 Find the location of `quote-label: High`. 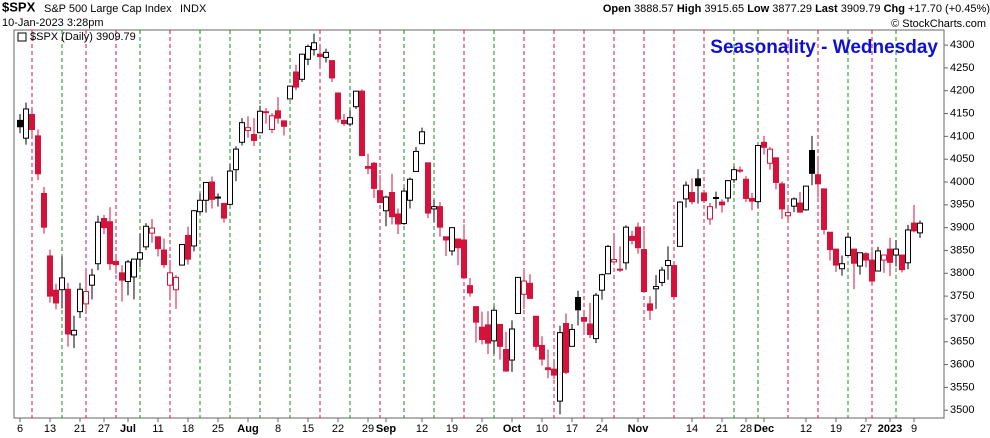

quote-label: High is located at coordinates (689, 9).